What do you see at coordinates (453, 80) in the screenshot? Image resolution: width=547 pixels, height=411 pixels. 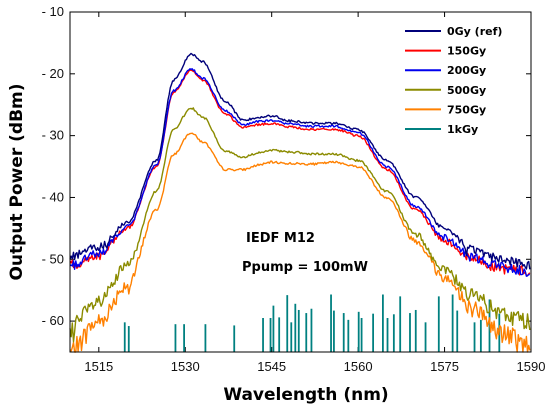 I see `legend: 0Gy (ref) 150Gy 200Gy 500Gy 750Gy 1kGy` at bounding box center [453, 80].